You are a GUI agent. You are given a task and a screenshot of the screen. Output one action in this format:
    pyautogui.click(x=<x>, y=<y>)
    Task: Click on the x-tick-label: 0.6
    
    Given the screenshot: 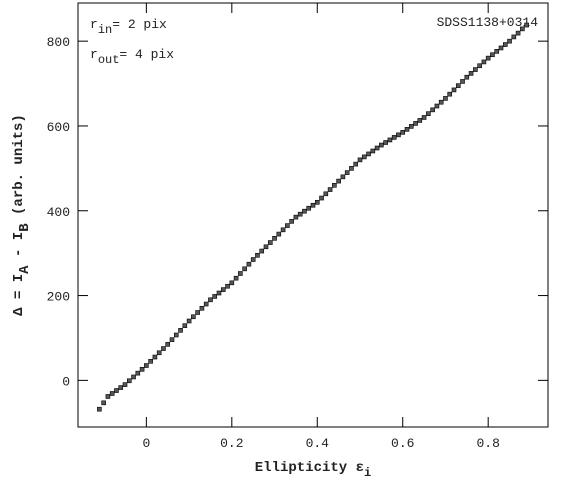 What is the action you would take?
    pyautogui.click(x=402, y=443)
    